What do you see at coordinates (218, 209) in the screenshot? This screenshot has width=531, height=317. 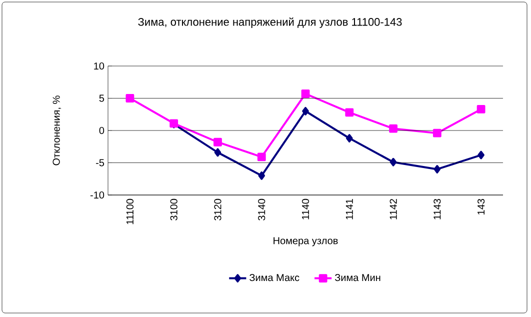 I see `x-tick-label: 3120` at bounding box center [218, 209].